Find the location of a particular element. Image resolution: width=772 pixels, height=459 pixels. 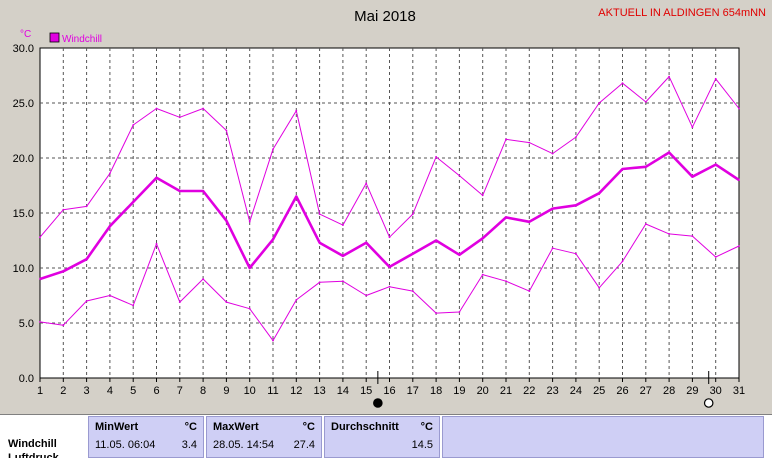

x-tick-label: 19 is located at coordinates (459, 391).